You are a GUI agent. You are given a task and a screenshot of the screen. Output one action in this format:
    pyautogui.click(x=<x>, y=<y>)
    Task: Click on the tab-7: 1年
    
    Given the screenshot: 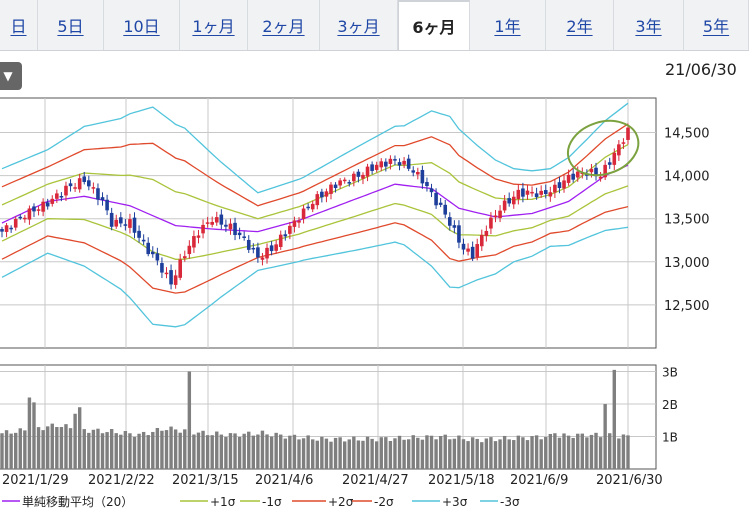 What is the action you would take?
    pyautogui.click(x=508, y=25)
    